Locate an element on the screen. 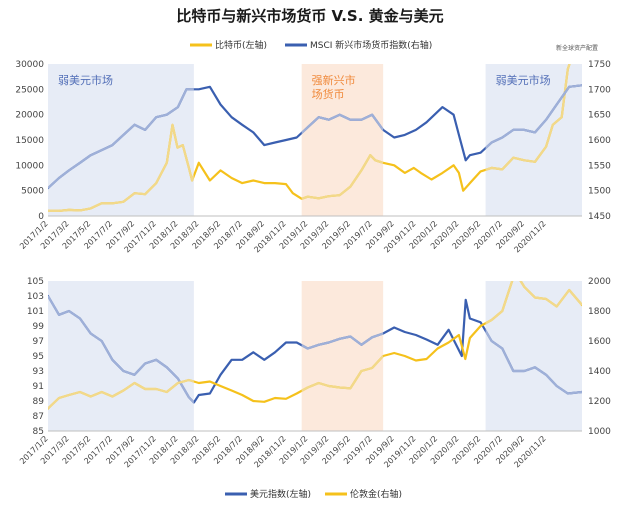  top-right-tick-label: 1500 is located at coordinates (599, 192).